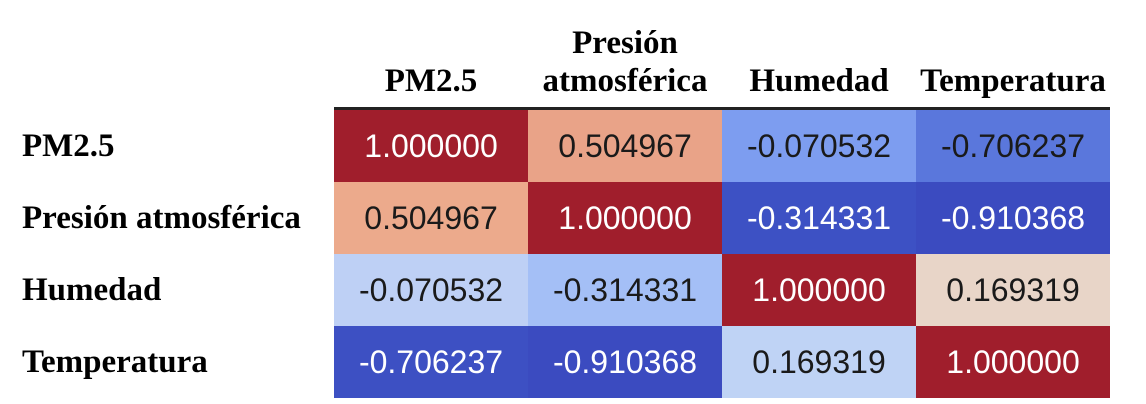  What do you see at coordinates (722, 108) in the screenshot?
I see `table-top-rule` at bounding box center [722, 108].